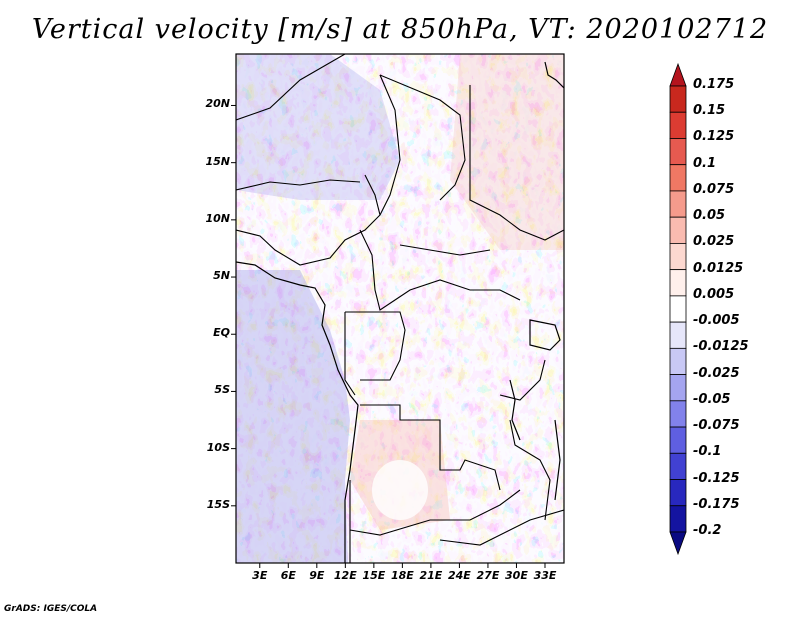 This screenshot has width=800, height=618. Describe the element at coordinates (721, 347) in the screenshot. I see `colorbar-label: -0.0125` at that location.